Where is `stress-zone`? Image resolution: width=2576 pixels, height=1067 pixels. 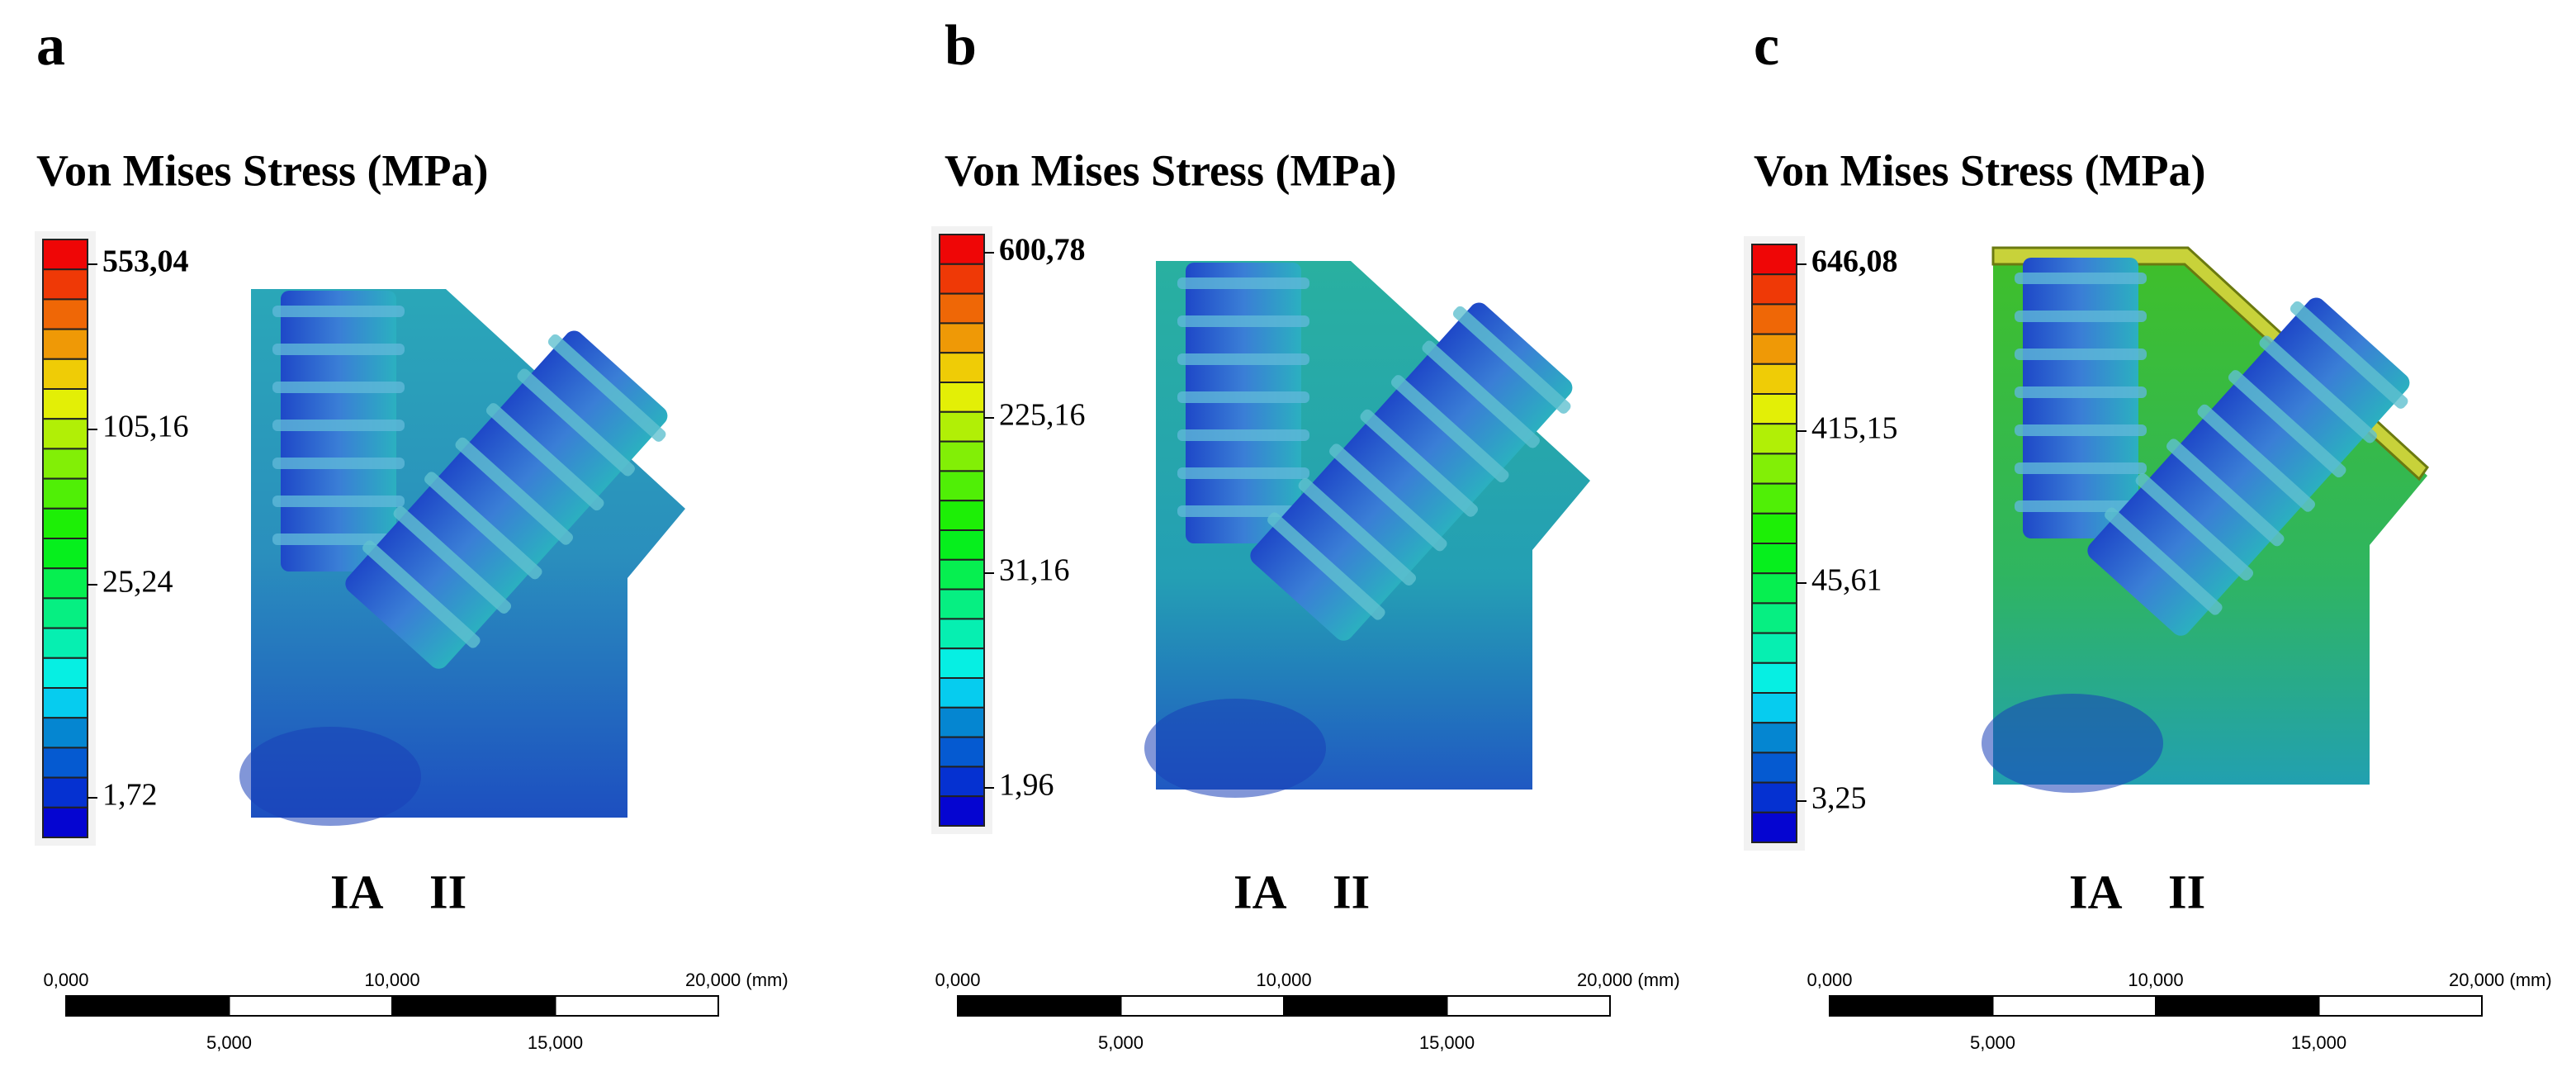 stress-zone is located at coordinates (330, 776).